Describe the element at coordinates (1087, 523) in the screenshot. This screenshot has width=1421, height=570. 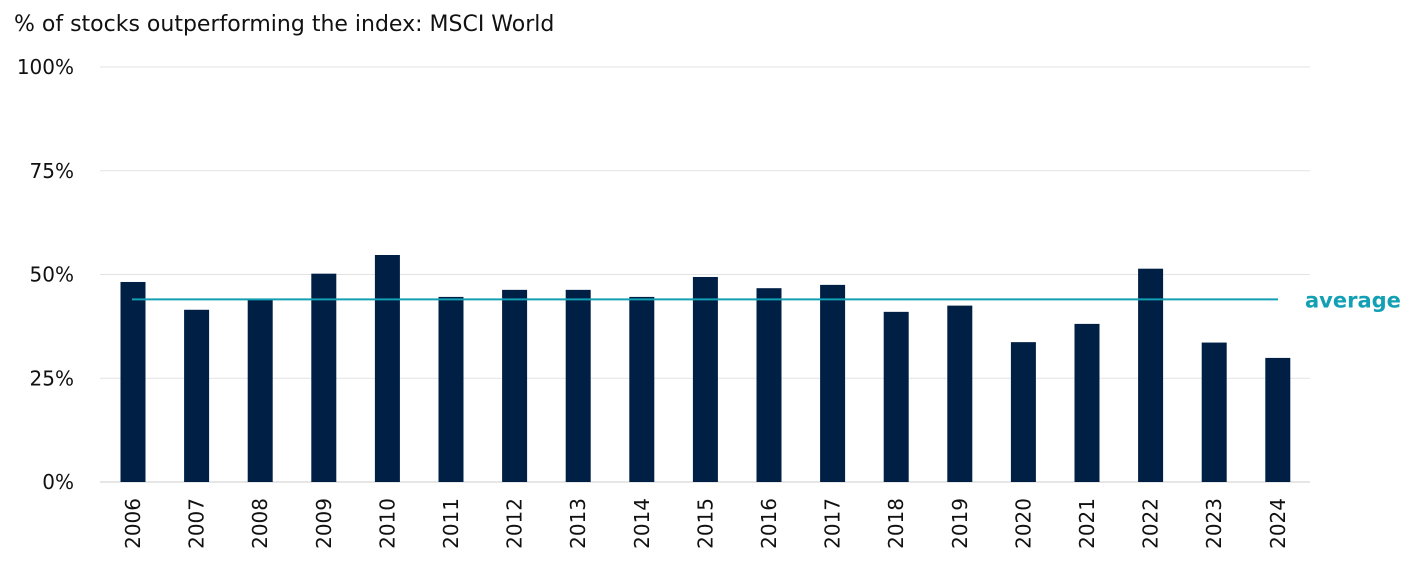
I see `x-tick-label: 2021` at that location.